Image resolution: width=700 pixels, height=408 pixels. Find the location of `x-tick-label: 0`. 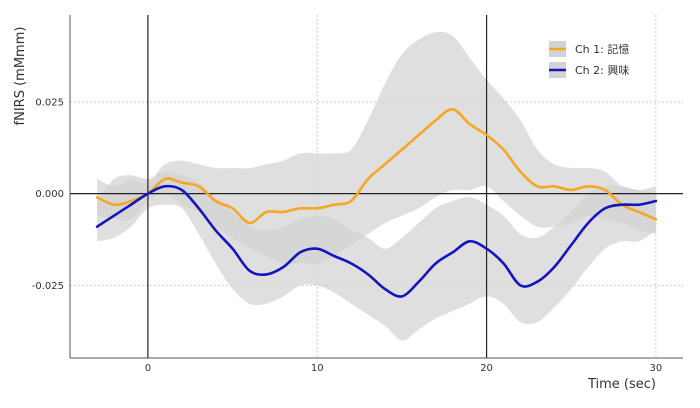

x-tick-label: 0 is located at coordinates (148, 368).